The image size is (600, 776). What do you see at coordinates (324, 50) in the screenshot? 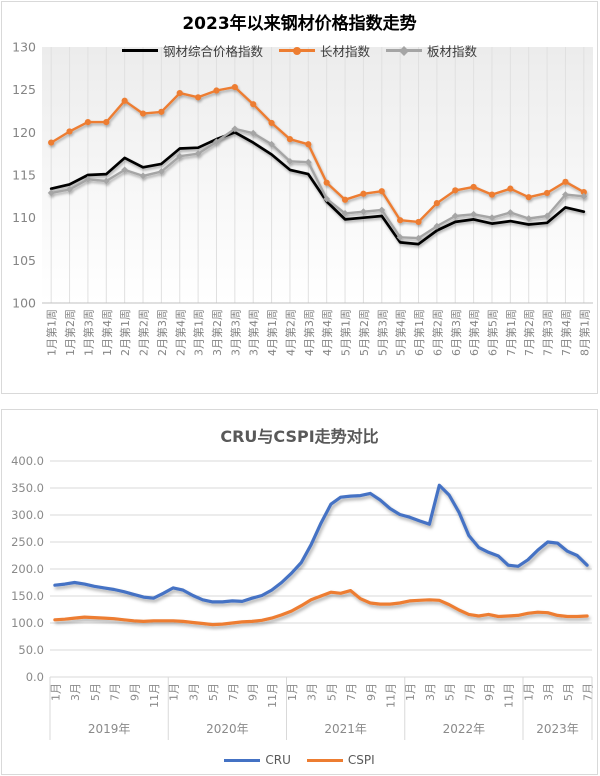
I see `legend-item-long-products-index: 长材指数` at bounding box center [324, 50].